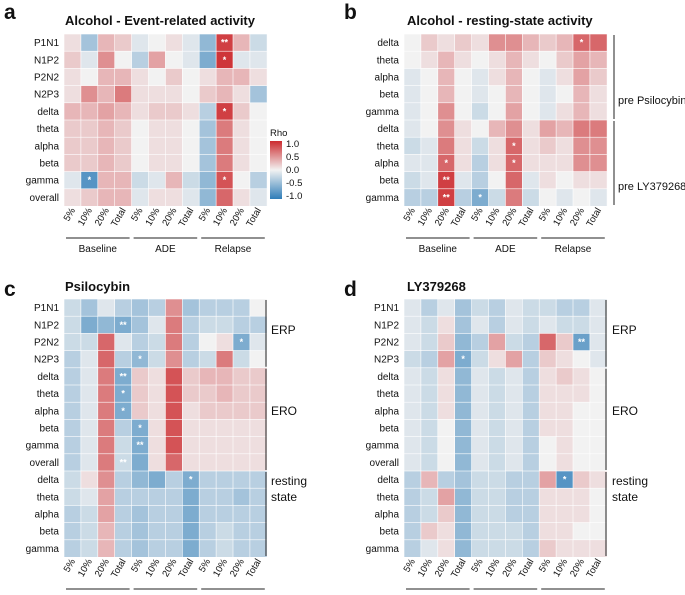  What do you see at coordinates (651, 187) in the screenshot?
I see `panel-b-bracket-label: pre LY379268` at bounding box center [651, 187].